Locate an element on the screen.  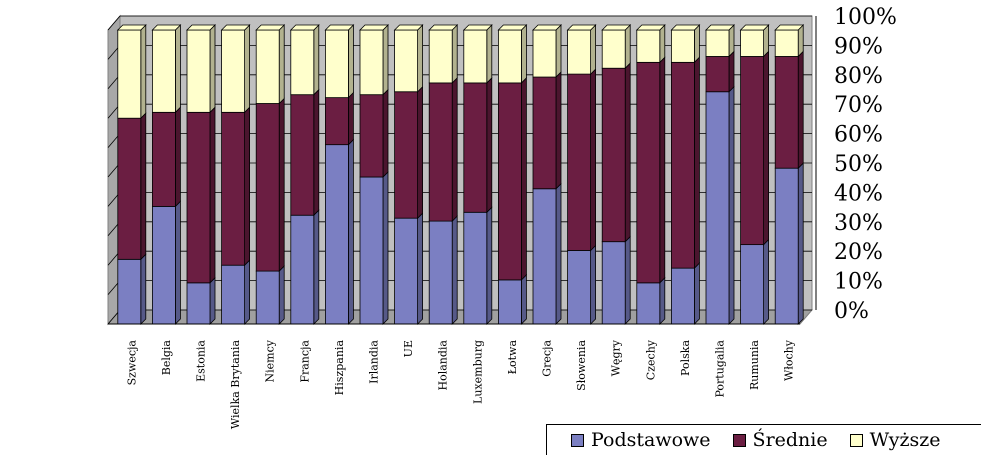
bar-top-hiszpania is located at coordinates (339, 27).